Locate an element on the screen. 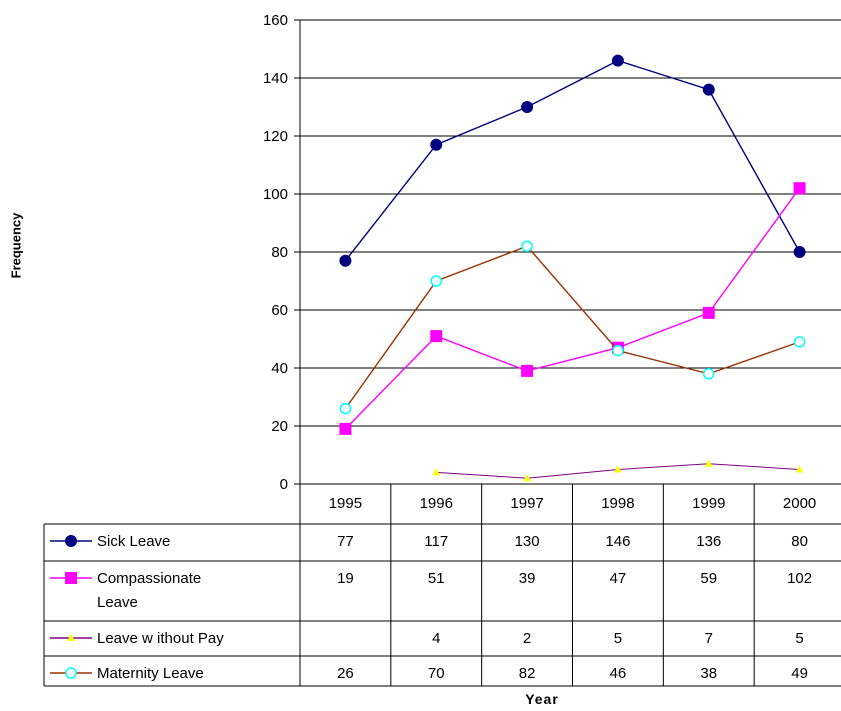 Image resolution: width=841 pixels, height=711 pixels. data-label: 46 is located at coordinates (618, 673).